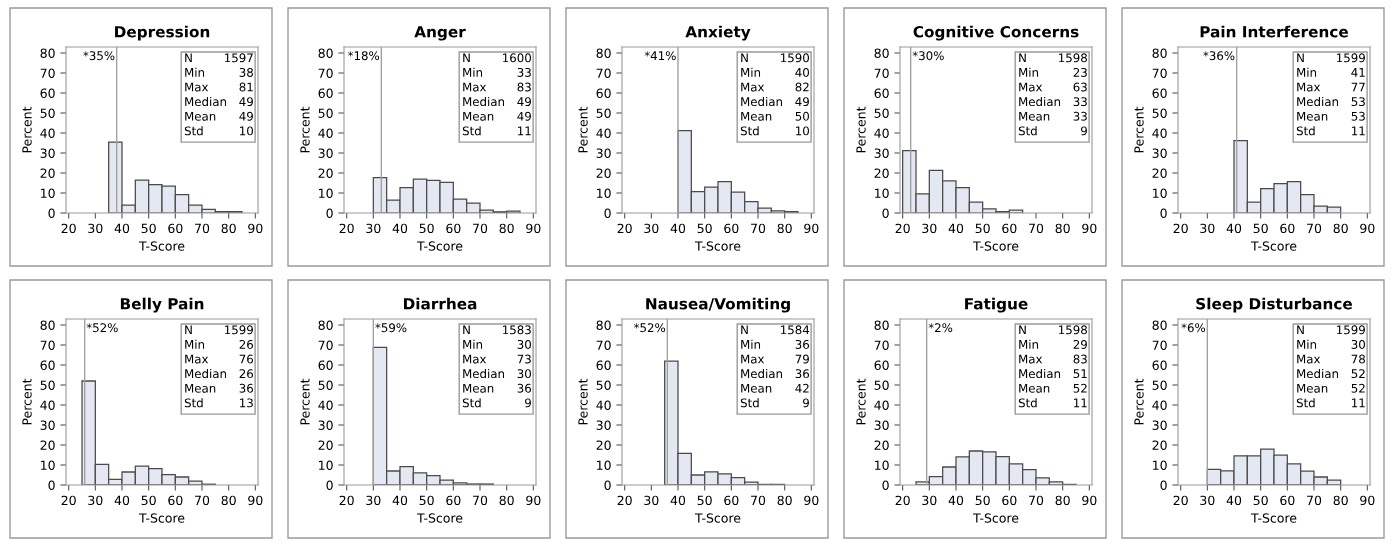  What do you see at coordinates (718, 305) in the screenshot?
I see `chart-title: Nausea/Vomiting` at bounding box center [718, 305].